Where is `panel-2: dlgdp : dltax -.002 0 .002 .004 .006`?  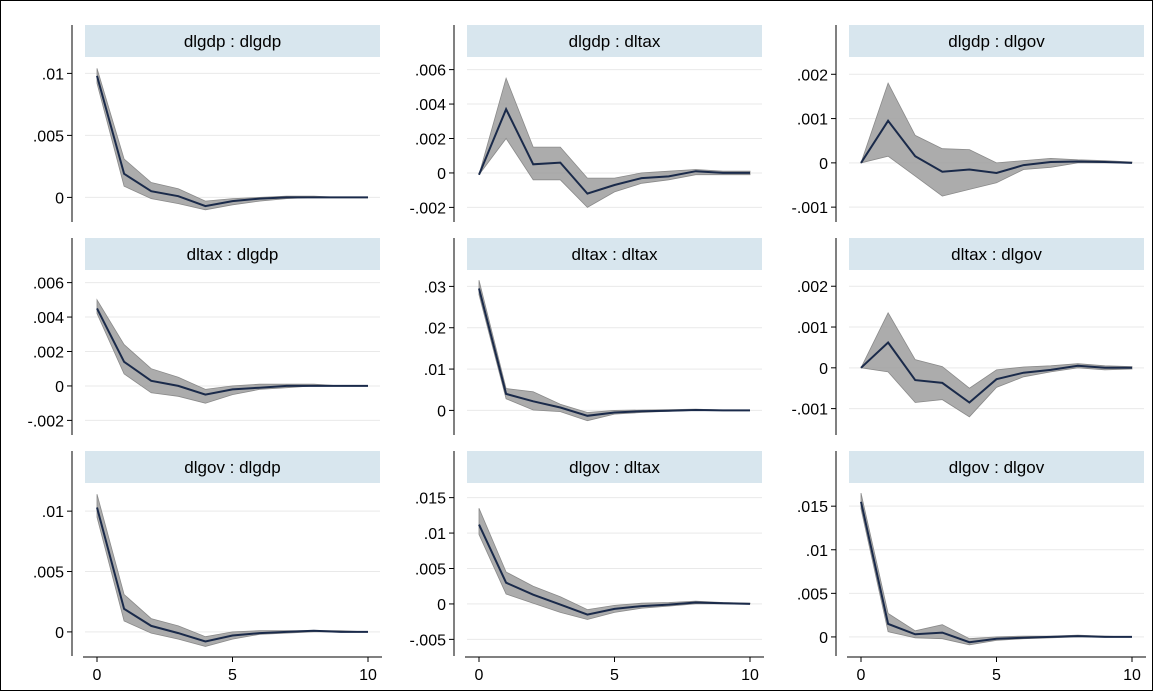
panel-2: dlgdp : dltax -.002 0 .002 .004 .006 is located at coordinates (586, 123).